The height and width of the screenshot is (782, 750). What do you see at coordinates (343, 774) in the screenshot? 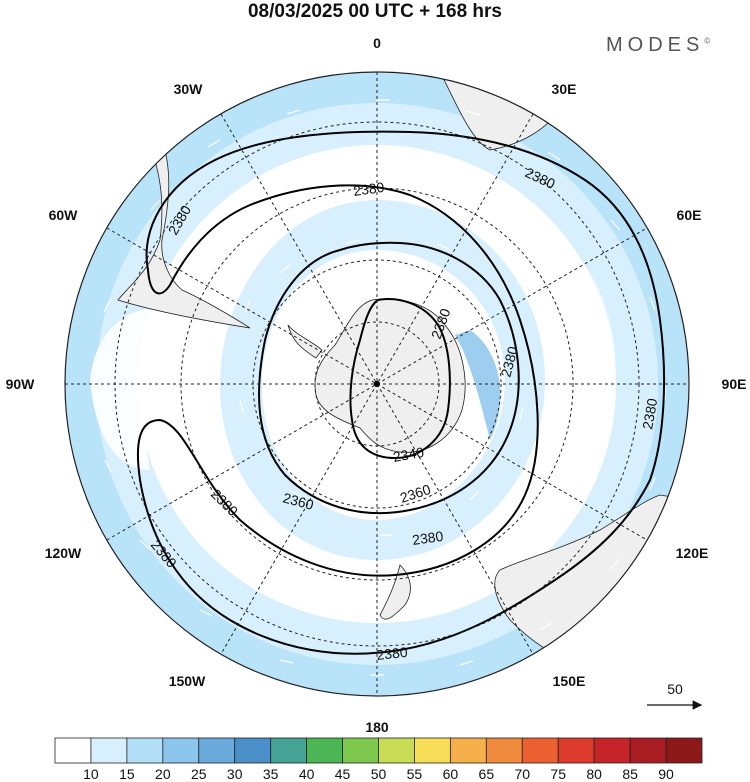
I see `colorbar-tick-label: 45` at bounding box center [343, 774].